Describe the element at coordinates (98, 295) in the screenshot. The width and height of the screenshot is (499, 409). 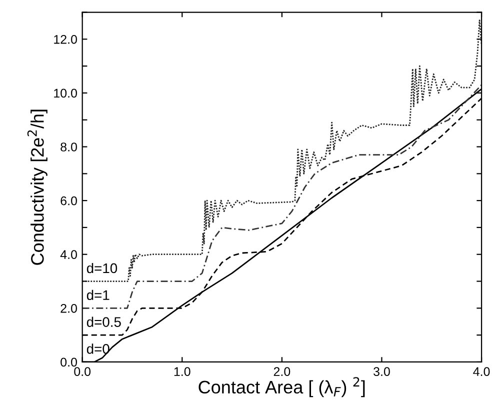
I see `series-label: d=1` at that location.